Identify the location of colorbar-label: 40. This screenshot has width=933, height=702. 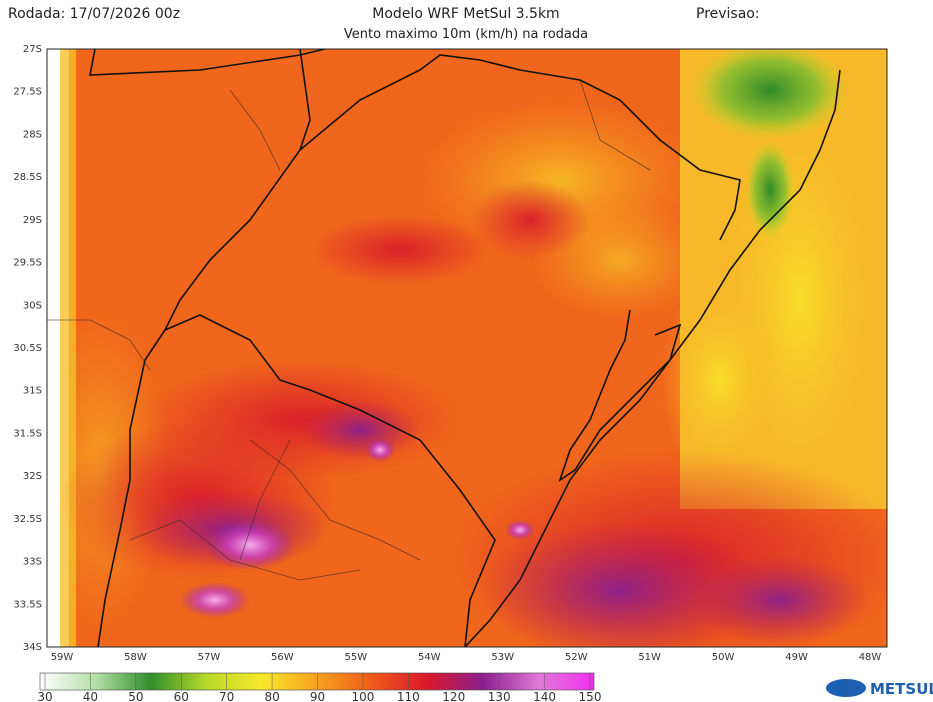
(90, 696).